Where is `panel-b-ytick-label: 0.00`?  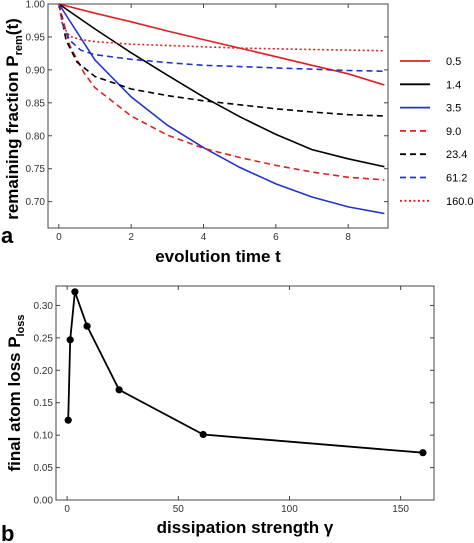
panel-b-ytick-label: 0.00 is located at coordinates (44, 501).